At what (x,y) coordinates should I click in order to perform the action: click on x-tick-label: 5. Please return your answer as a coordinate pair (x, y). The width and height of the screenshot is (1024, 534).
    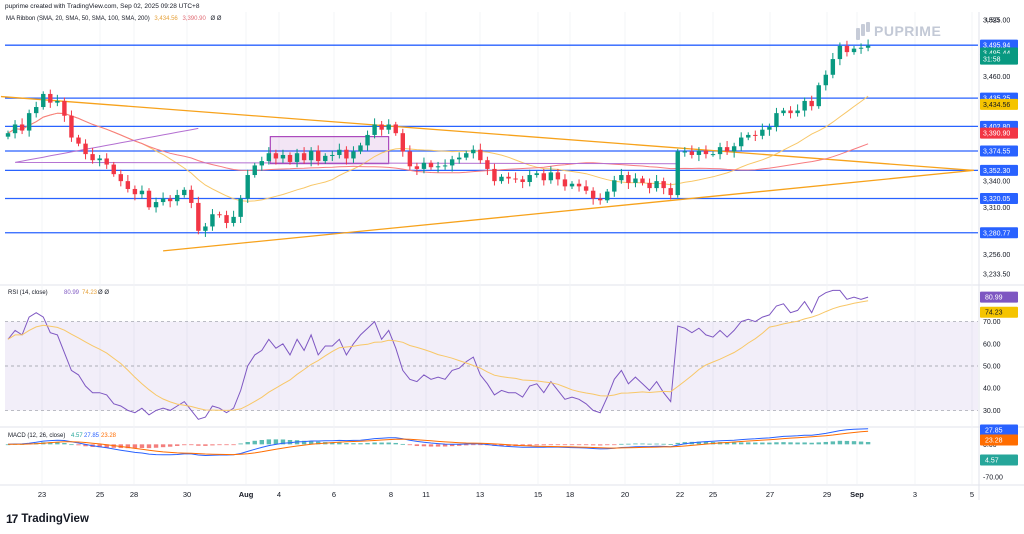
    Looking at the image, I should click on (972, 494).